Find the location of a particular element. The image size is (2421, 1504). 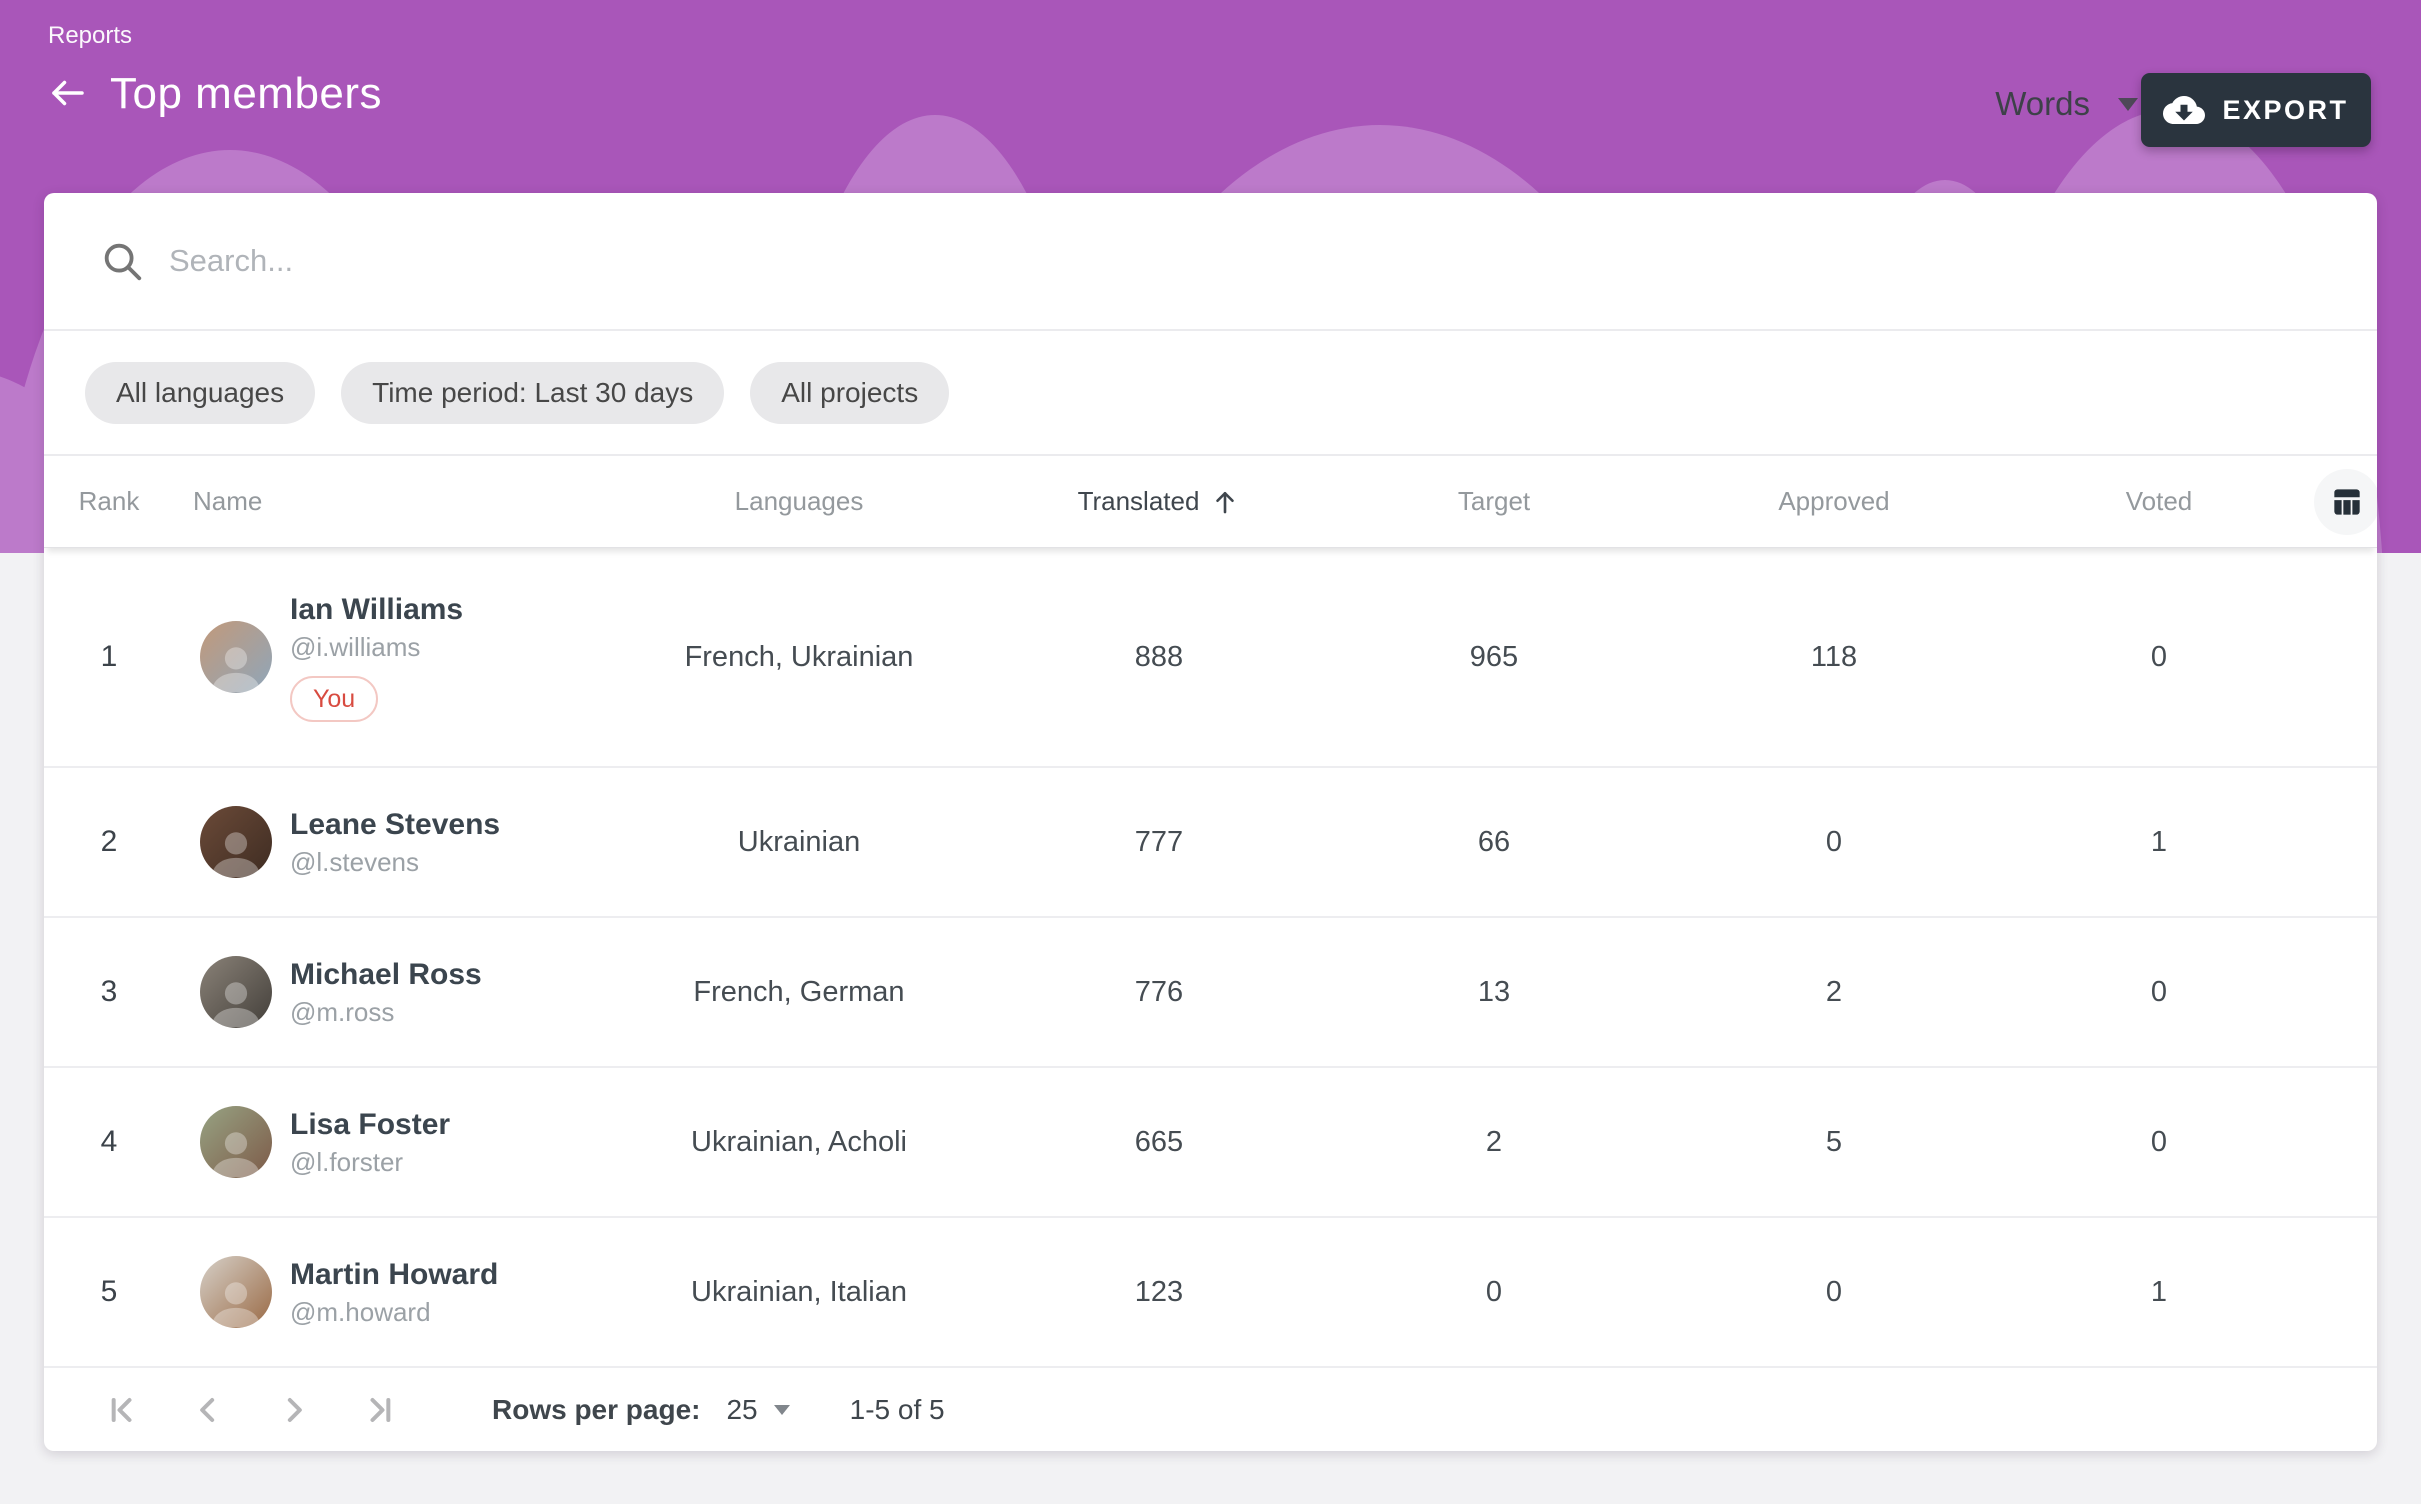

name-cell: Ian Williams @i.williams You is located at coordinates (389, 657).